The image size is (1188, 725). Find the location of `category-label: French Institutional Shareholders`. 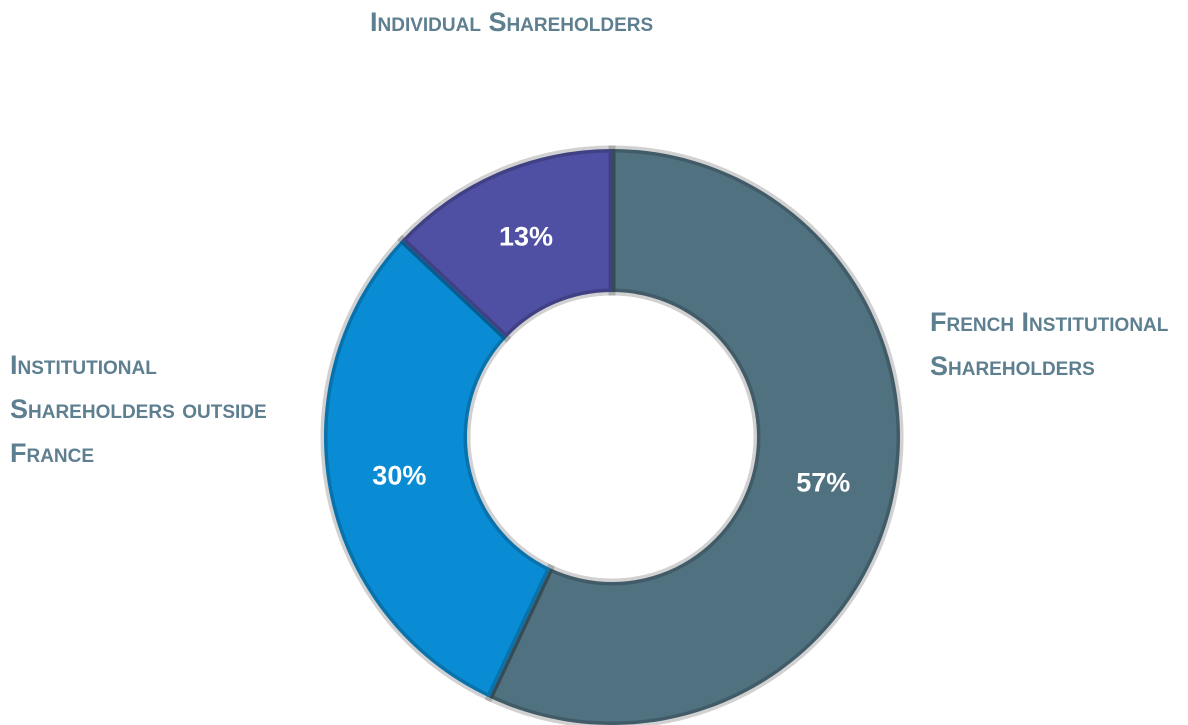

category-label: French Institutional Shareholders is located at coordinates (1049, 344).